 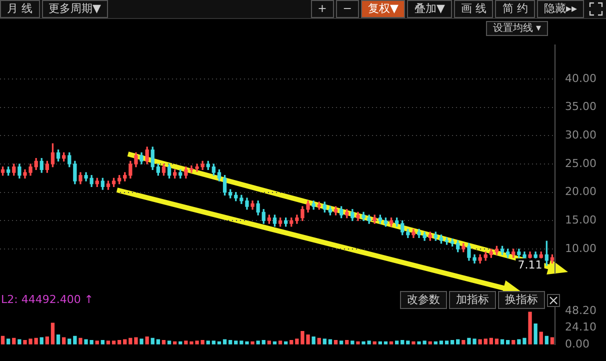 What do you see at coordinates (580, 163) in the screenshot?
I see `y-tick-label: 25.00` at bounding box center [580, 163].